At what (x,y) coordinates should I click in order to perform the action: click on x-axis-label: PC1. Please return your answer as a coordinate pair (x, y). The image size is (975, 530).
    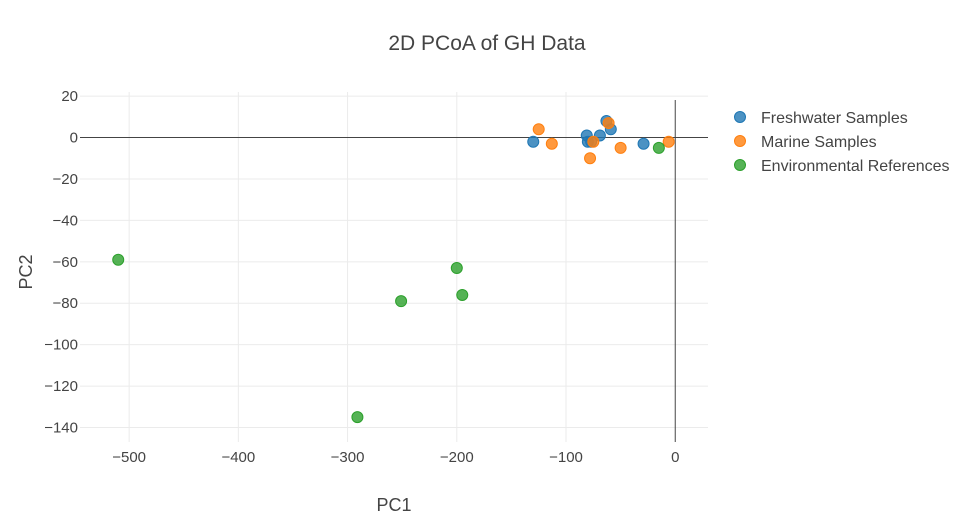
    Looking at the image, I should click on (393, 505).